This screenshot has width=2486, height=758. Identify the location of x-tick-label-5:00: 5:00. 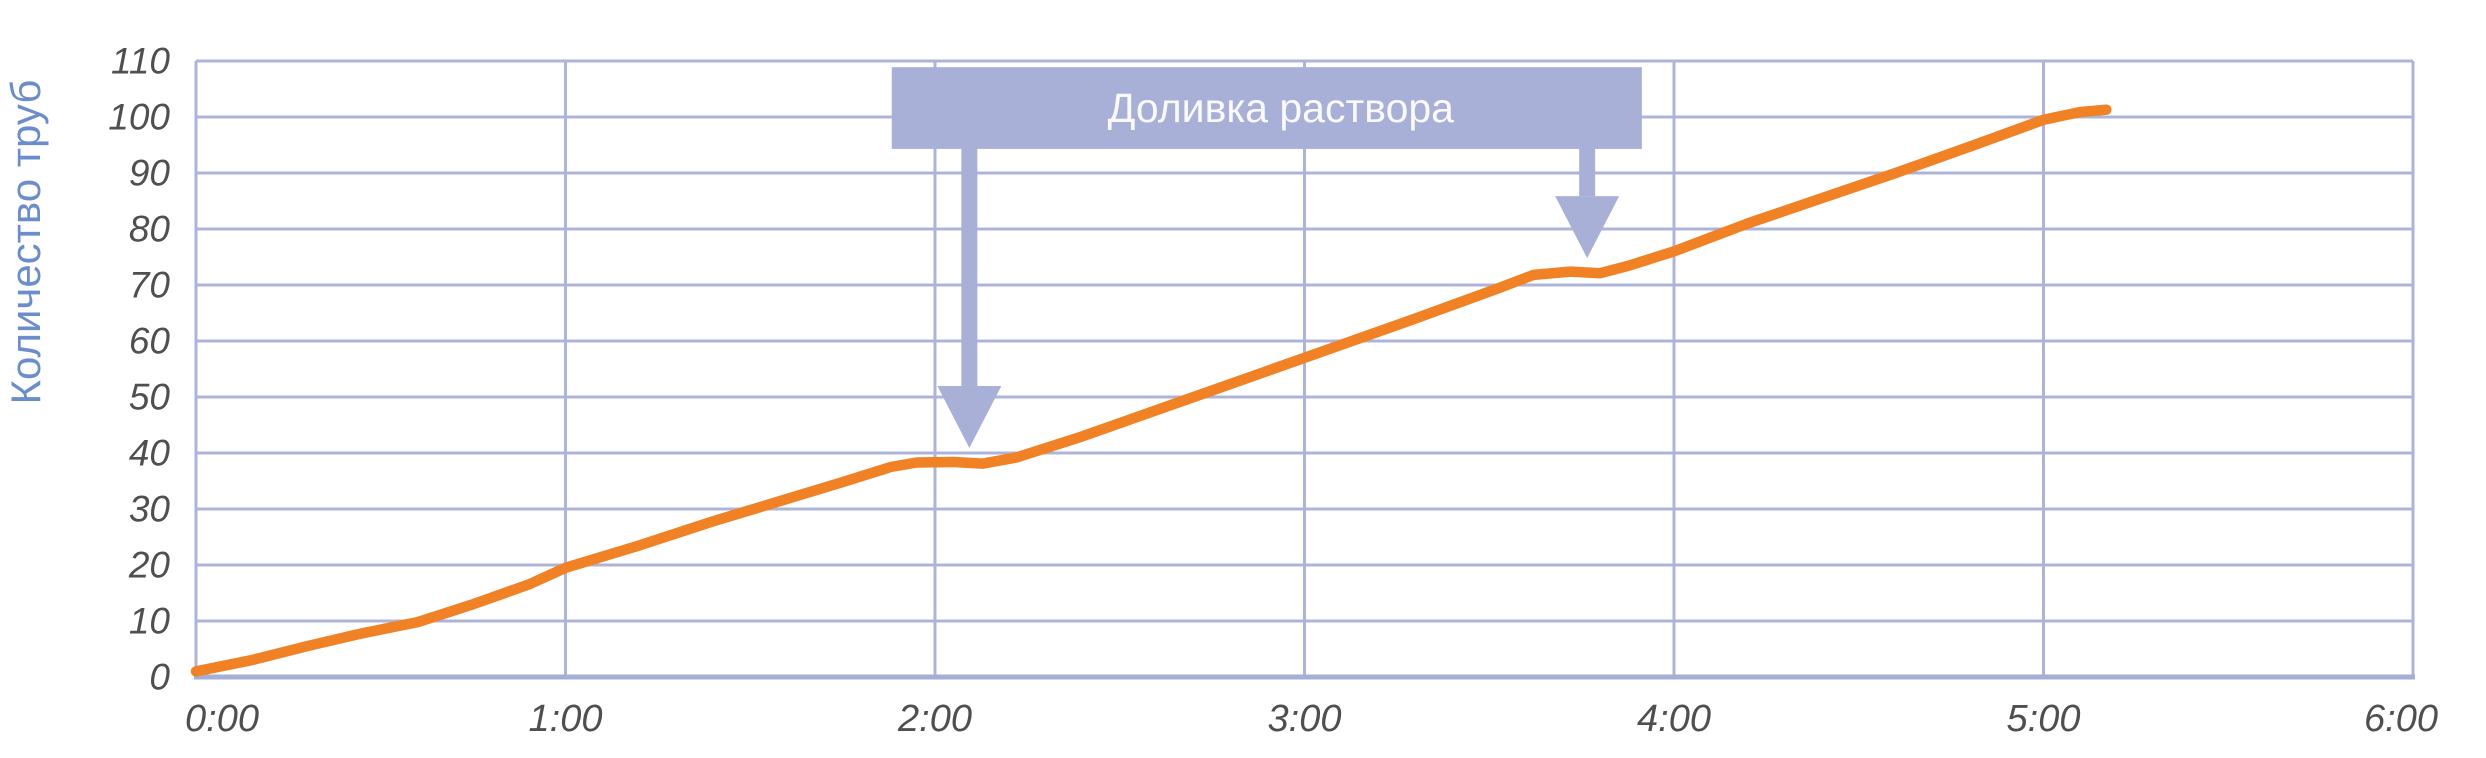
(2044, 719).